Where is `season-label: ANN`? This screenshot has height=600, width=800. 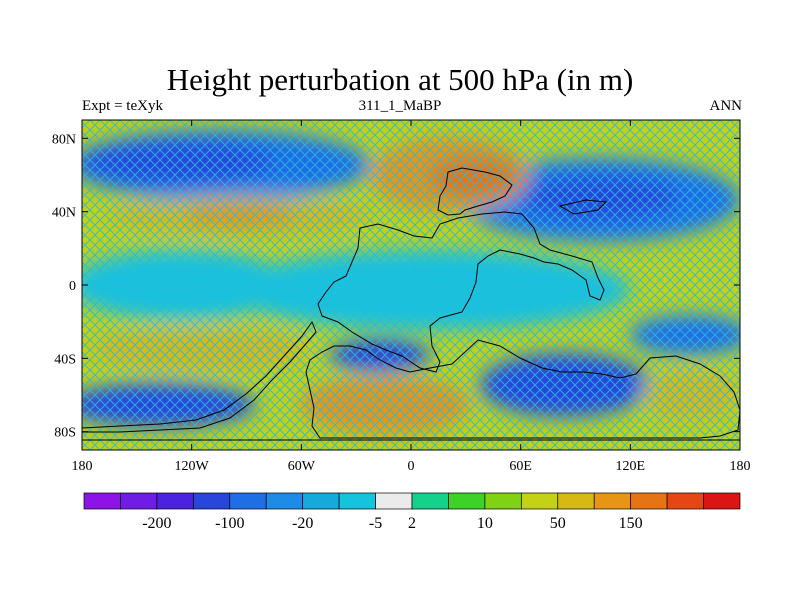
season-label: ANN is located at coordinates (726, 106).